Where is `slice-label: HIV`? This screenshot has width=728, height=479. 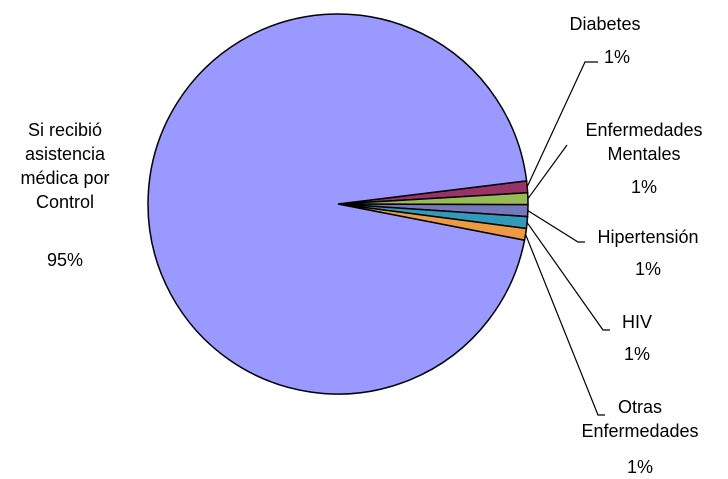
slice-label: HIV is located at coordinates (636, 322).